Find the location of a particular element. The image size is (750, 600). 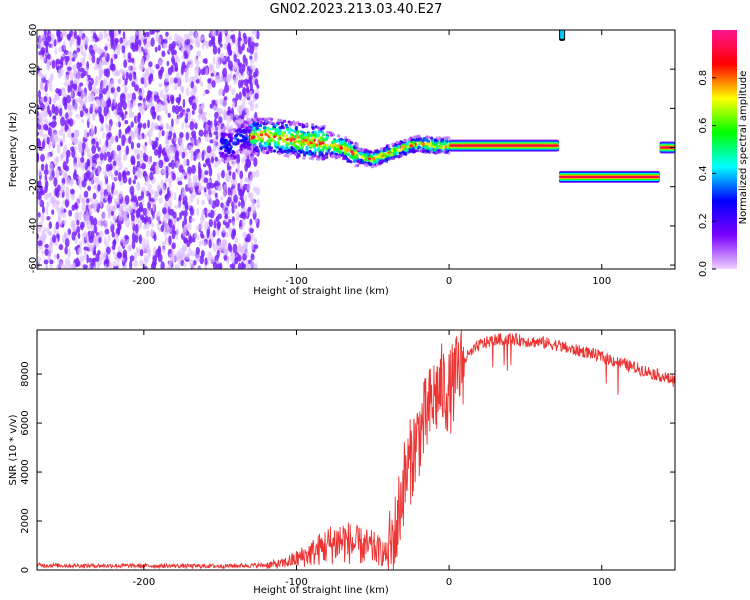

y-tick-label: 0 is located at coordinates (33, 147).